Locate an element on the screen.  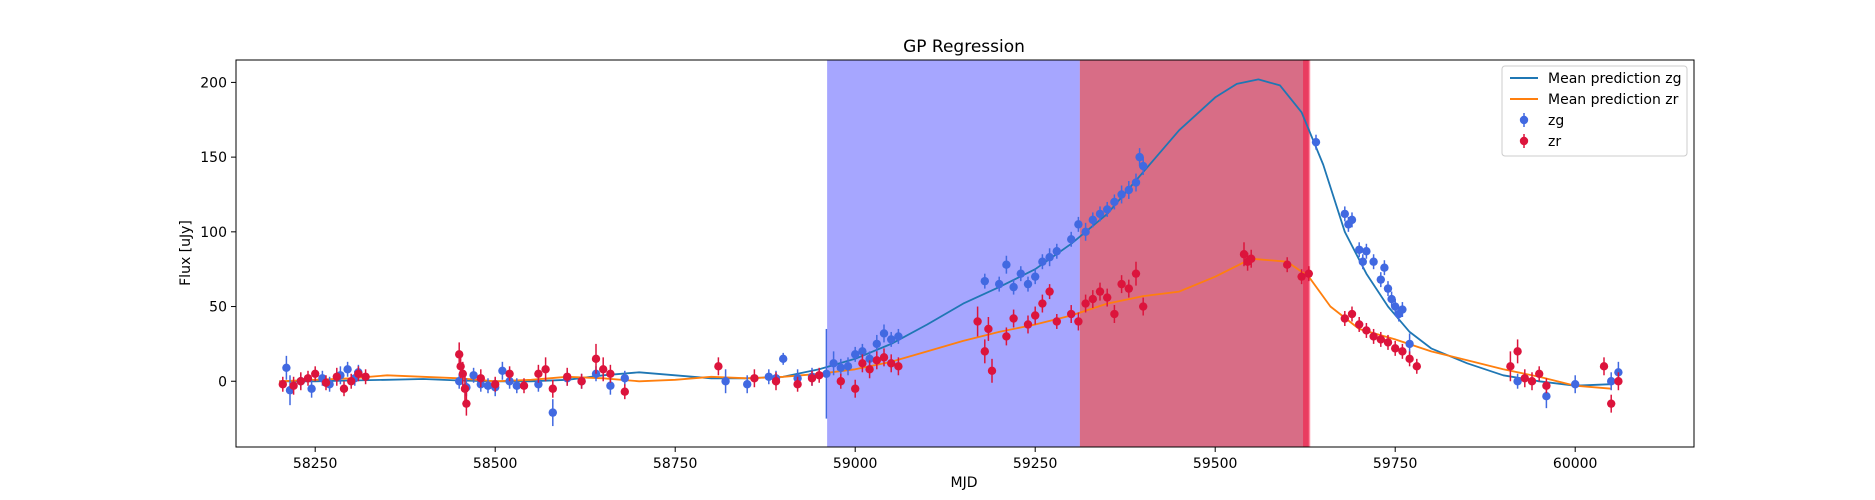
legend-box is located at coordinates (1594, 111).